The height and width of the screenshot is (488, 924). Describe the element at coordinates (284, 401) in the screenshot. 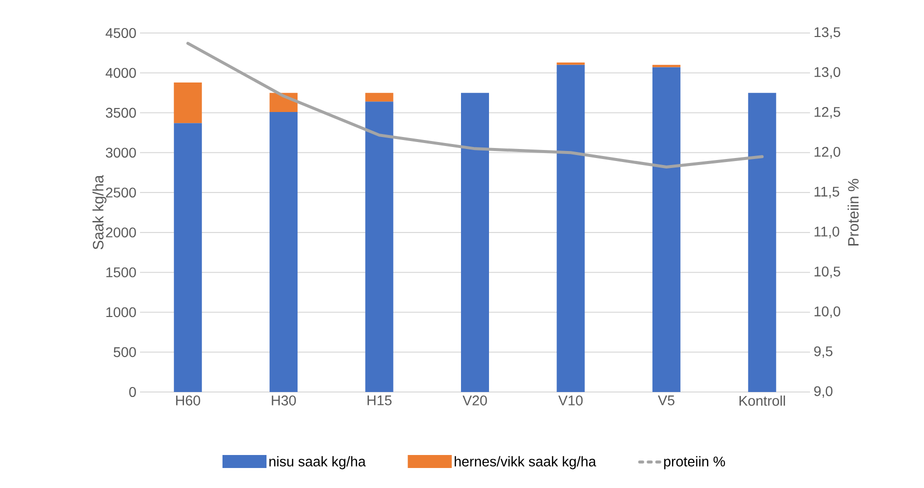

I see `x-tick-label: H30` at that location.